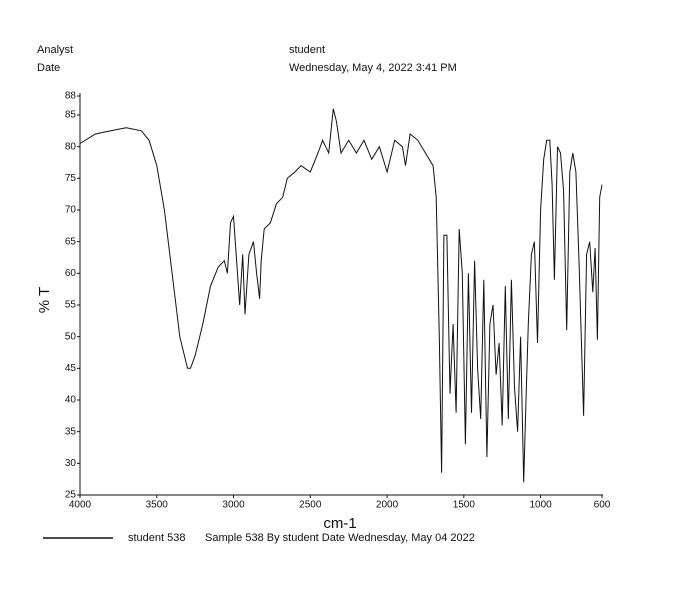 This screenshot has width=700, height=608. What do you see at coordinates (71, 146) in the screenshot?
I see `y-tick-label: 80` at bounding box center [71, 146].